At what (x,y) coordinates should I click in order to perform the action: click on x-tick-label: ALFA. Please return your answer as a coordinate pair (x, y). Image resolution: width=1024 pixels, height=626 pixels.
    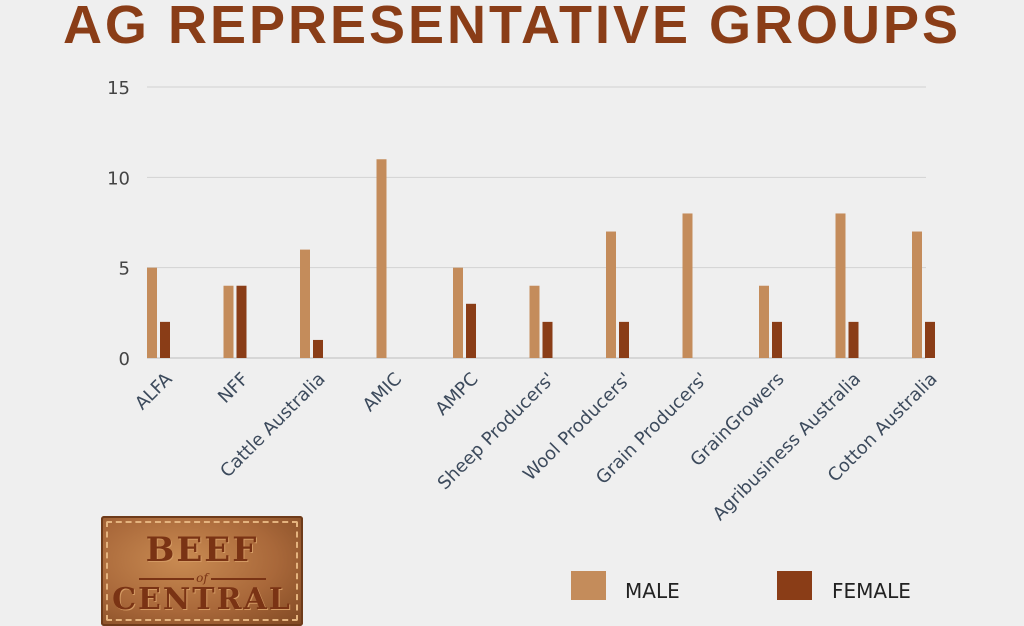
    Looking at the image, I should click on (154, 391).